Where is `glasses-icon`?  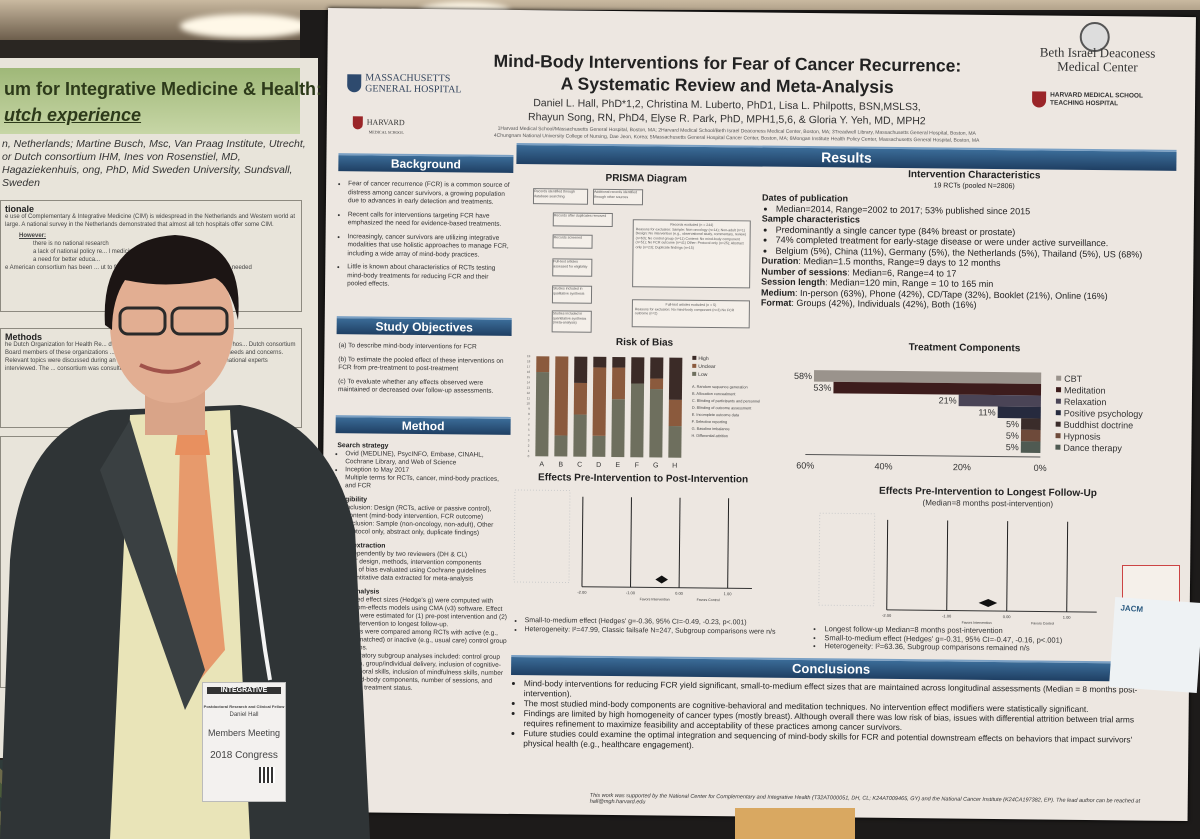 glasses-icon is located at coordinates (142, 321).